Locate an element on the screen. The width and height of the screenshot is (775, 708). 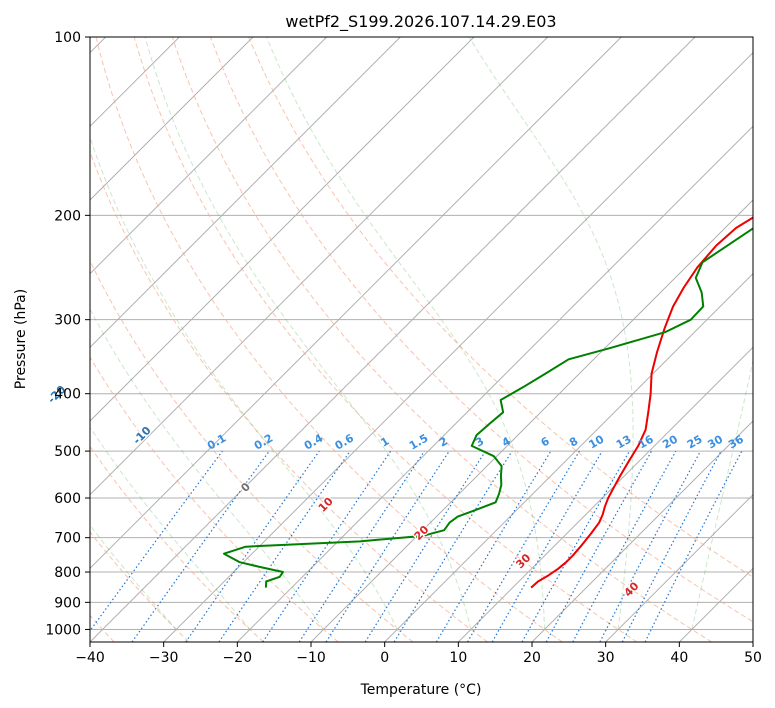
x-tick-label: 40 is located at coordinates (679, 658).